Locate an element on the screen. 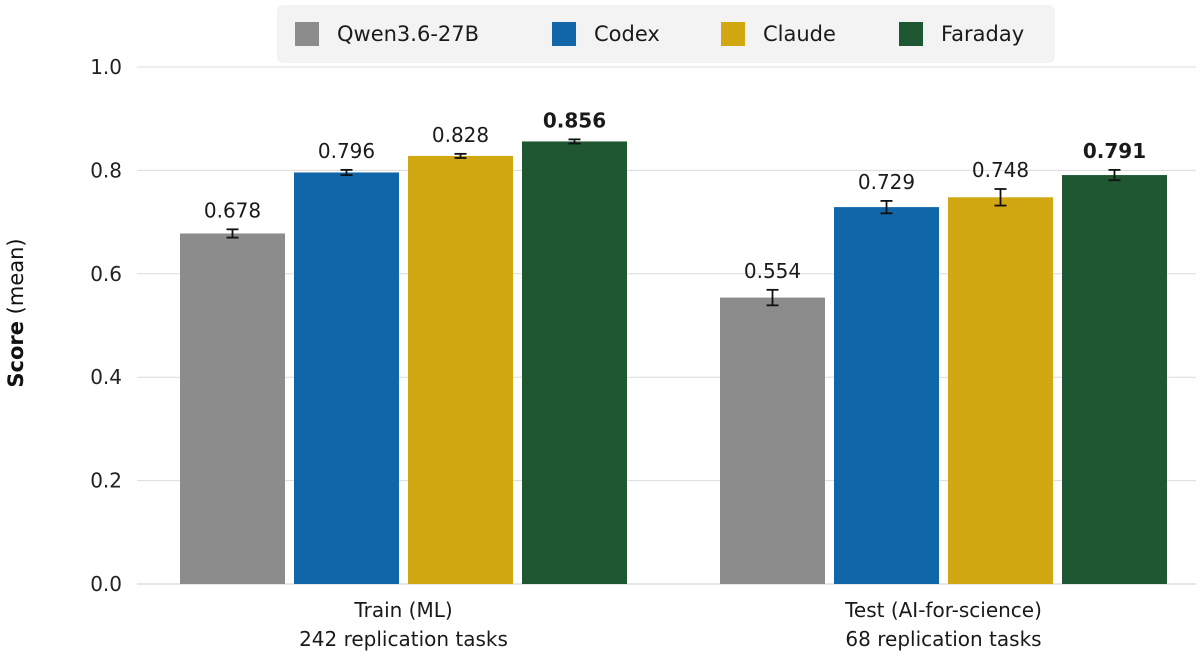  data-label: 0.678 is located at coordinates (232, 210).